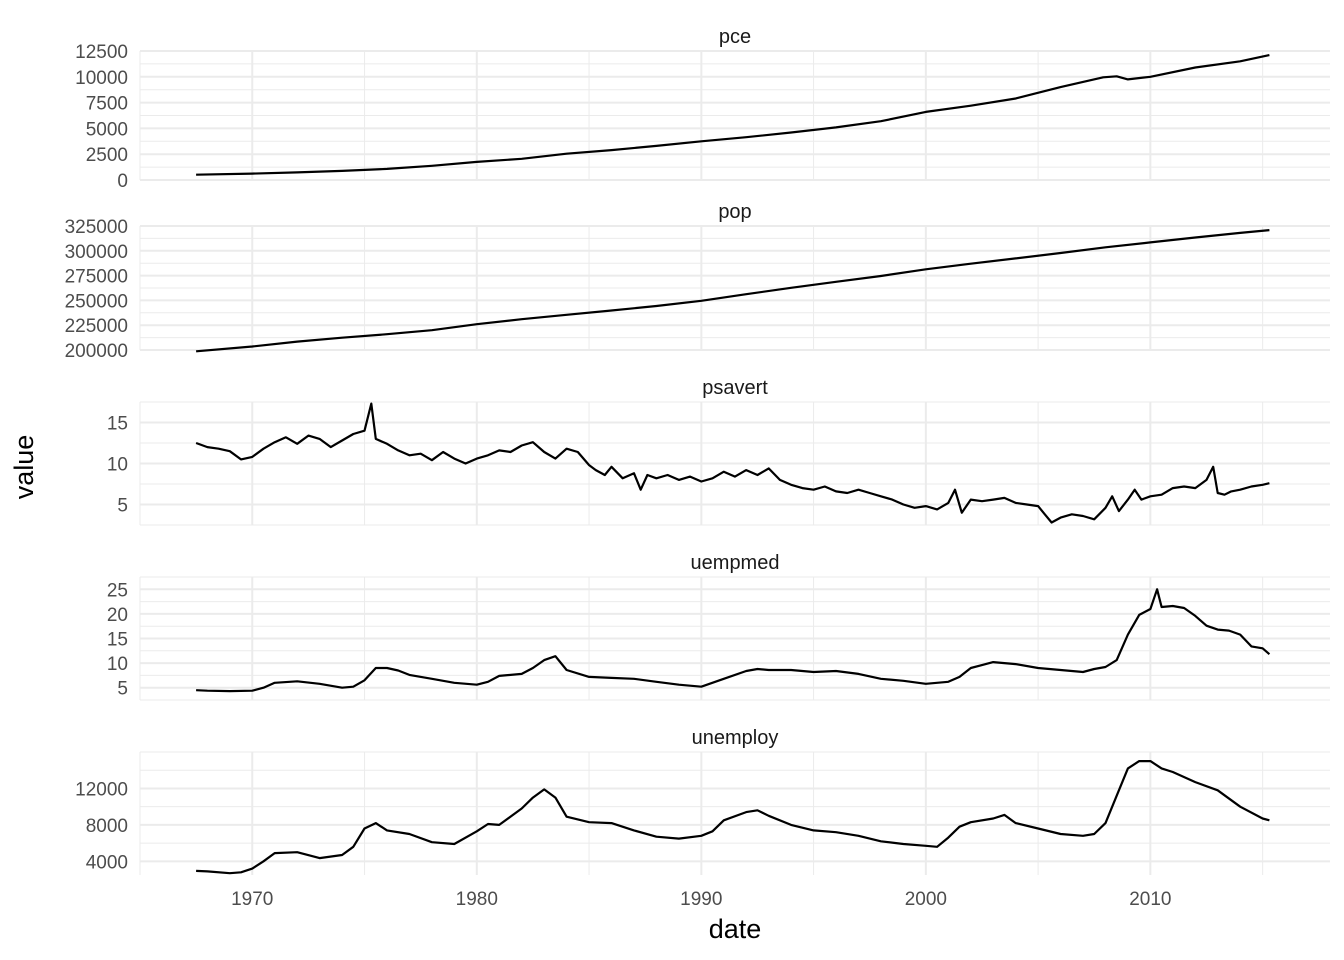 The height and width of the screenshot is (960, 1344). Describe the element at coordinates (735, 563) in the screenshot. I see `panel-strip-label: uempmed` at that location.